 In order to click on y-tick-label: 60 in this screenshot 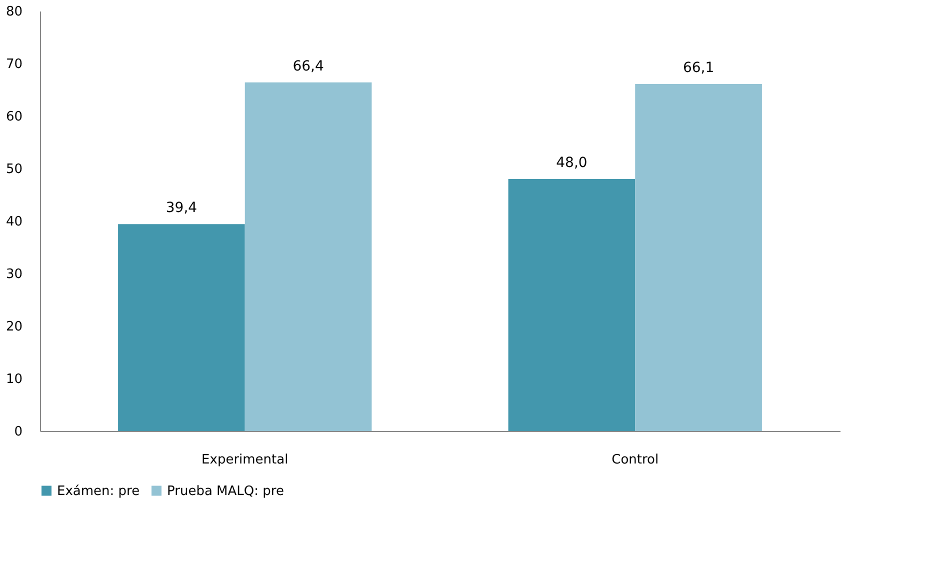, I will do `click(14, 117)`.